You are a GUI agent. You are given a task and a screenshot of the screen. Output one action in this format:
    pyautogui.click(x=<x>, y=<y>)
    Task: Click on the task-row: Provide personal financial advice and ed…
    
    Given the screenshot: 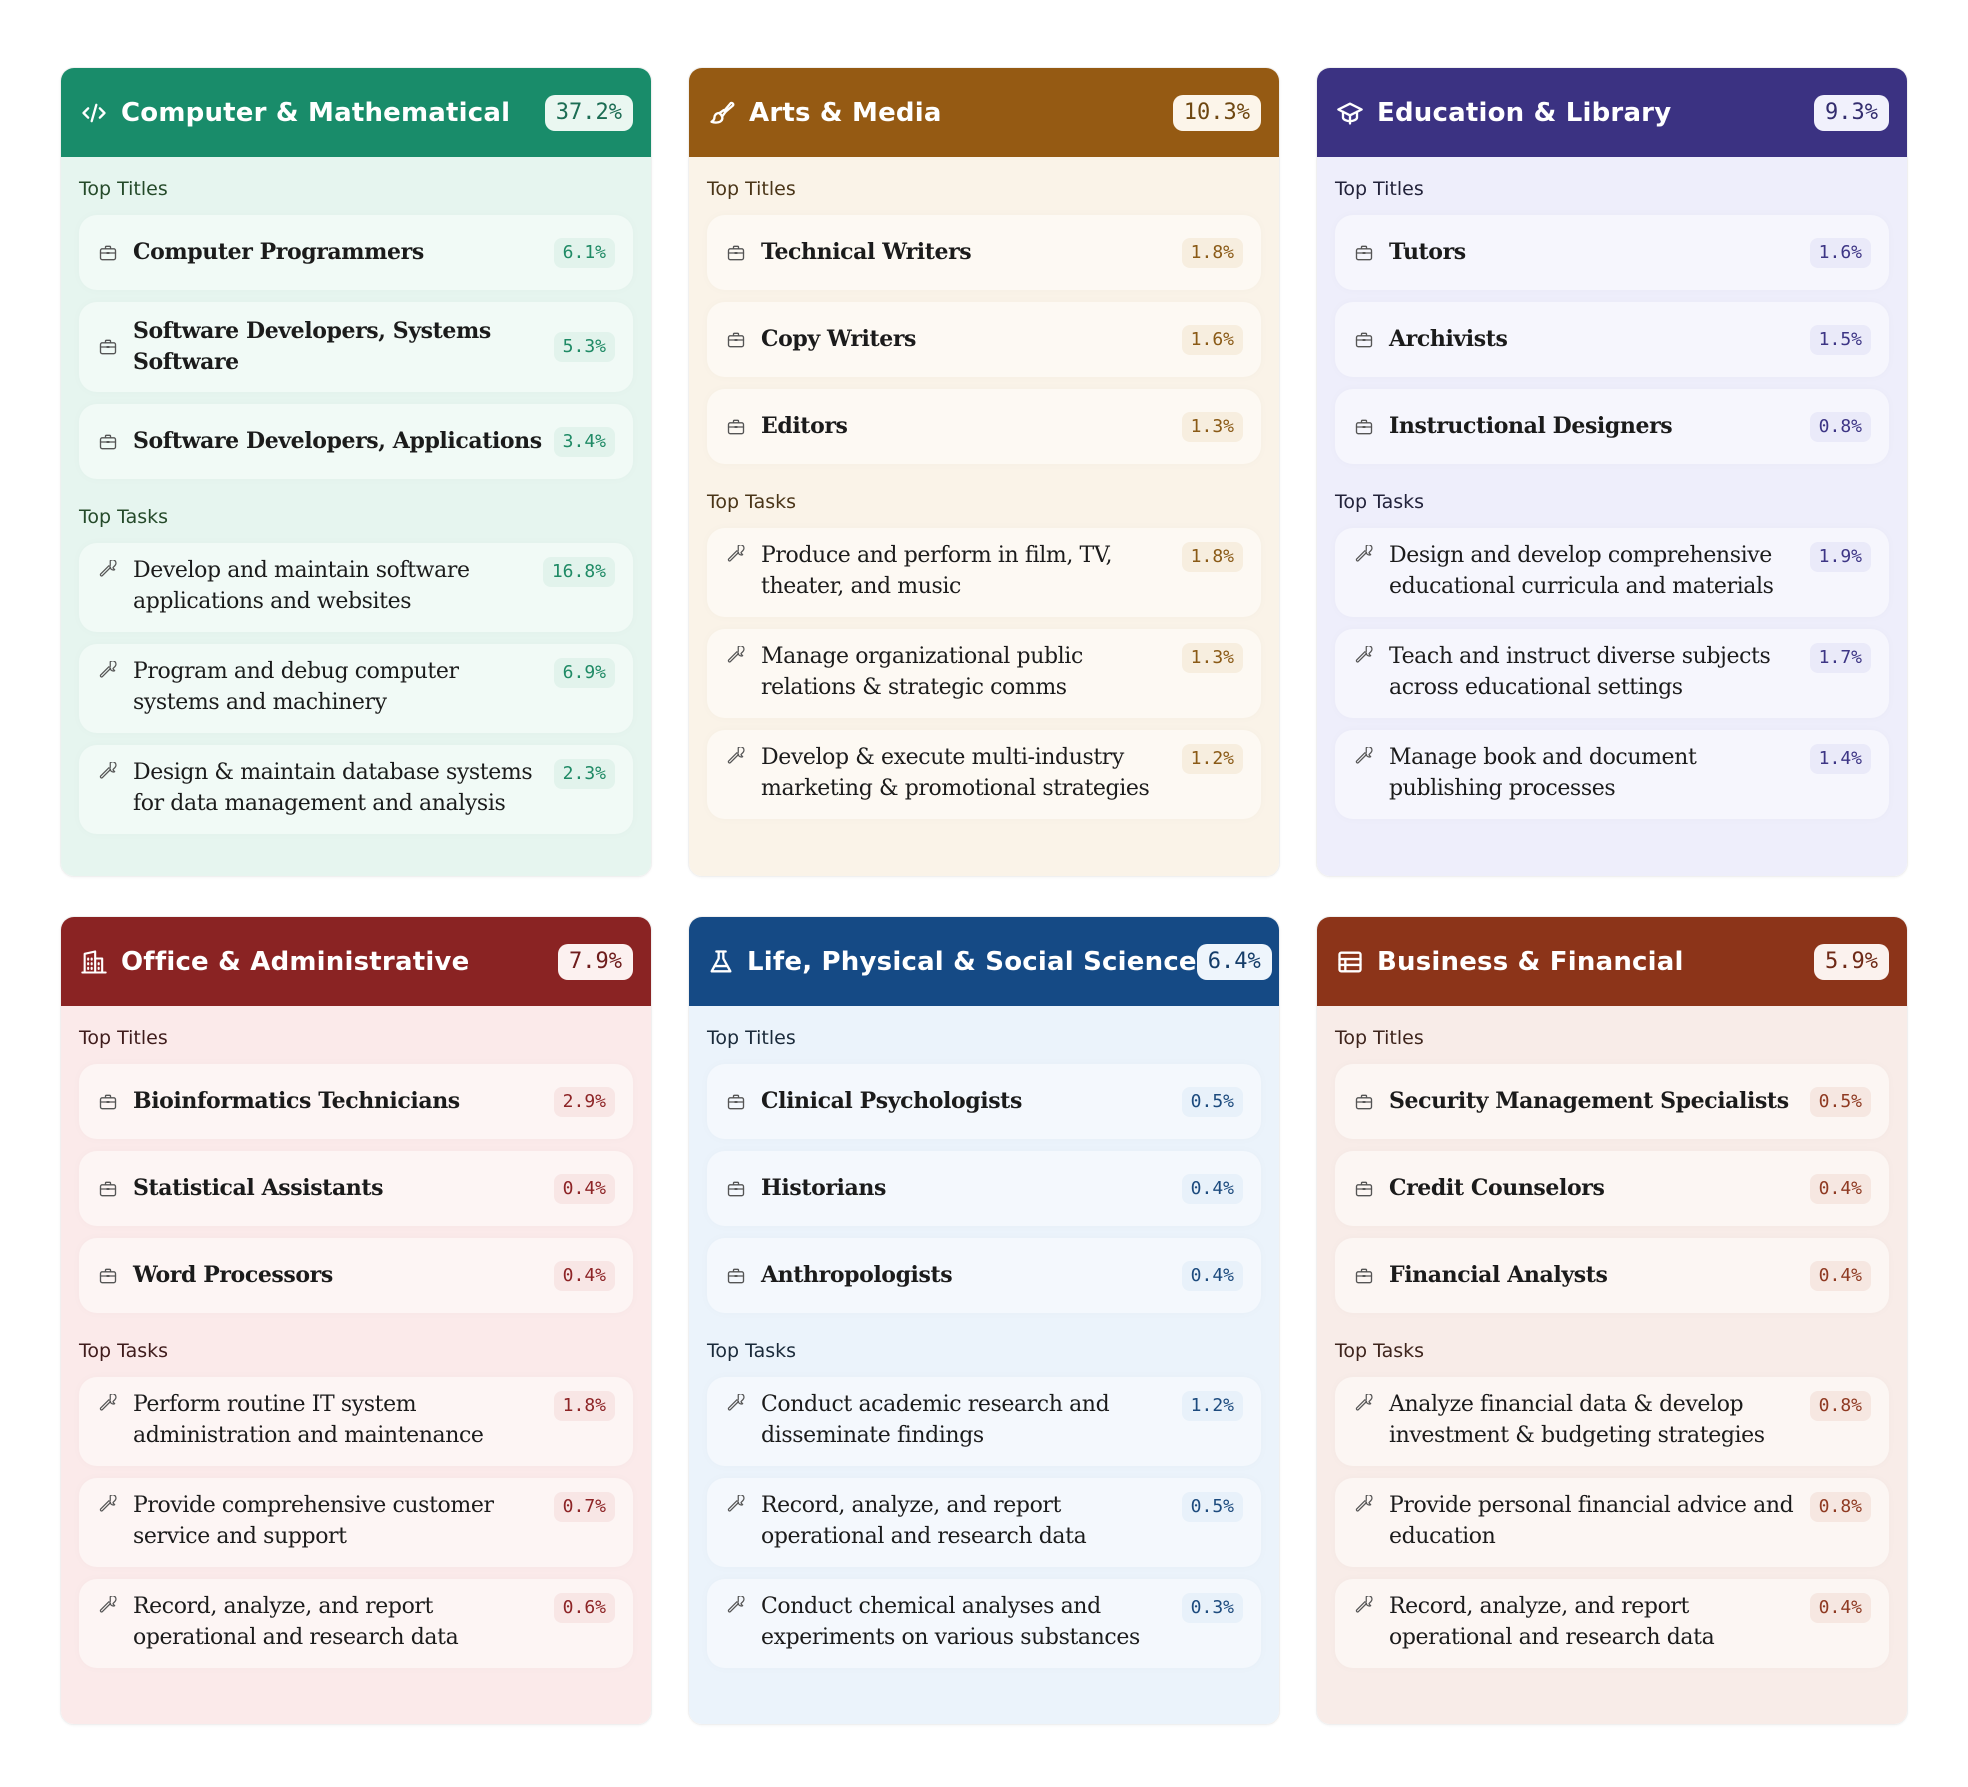 What is the action you would take?
    pyautogui.click(x=1612, y=1522)
    